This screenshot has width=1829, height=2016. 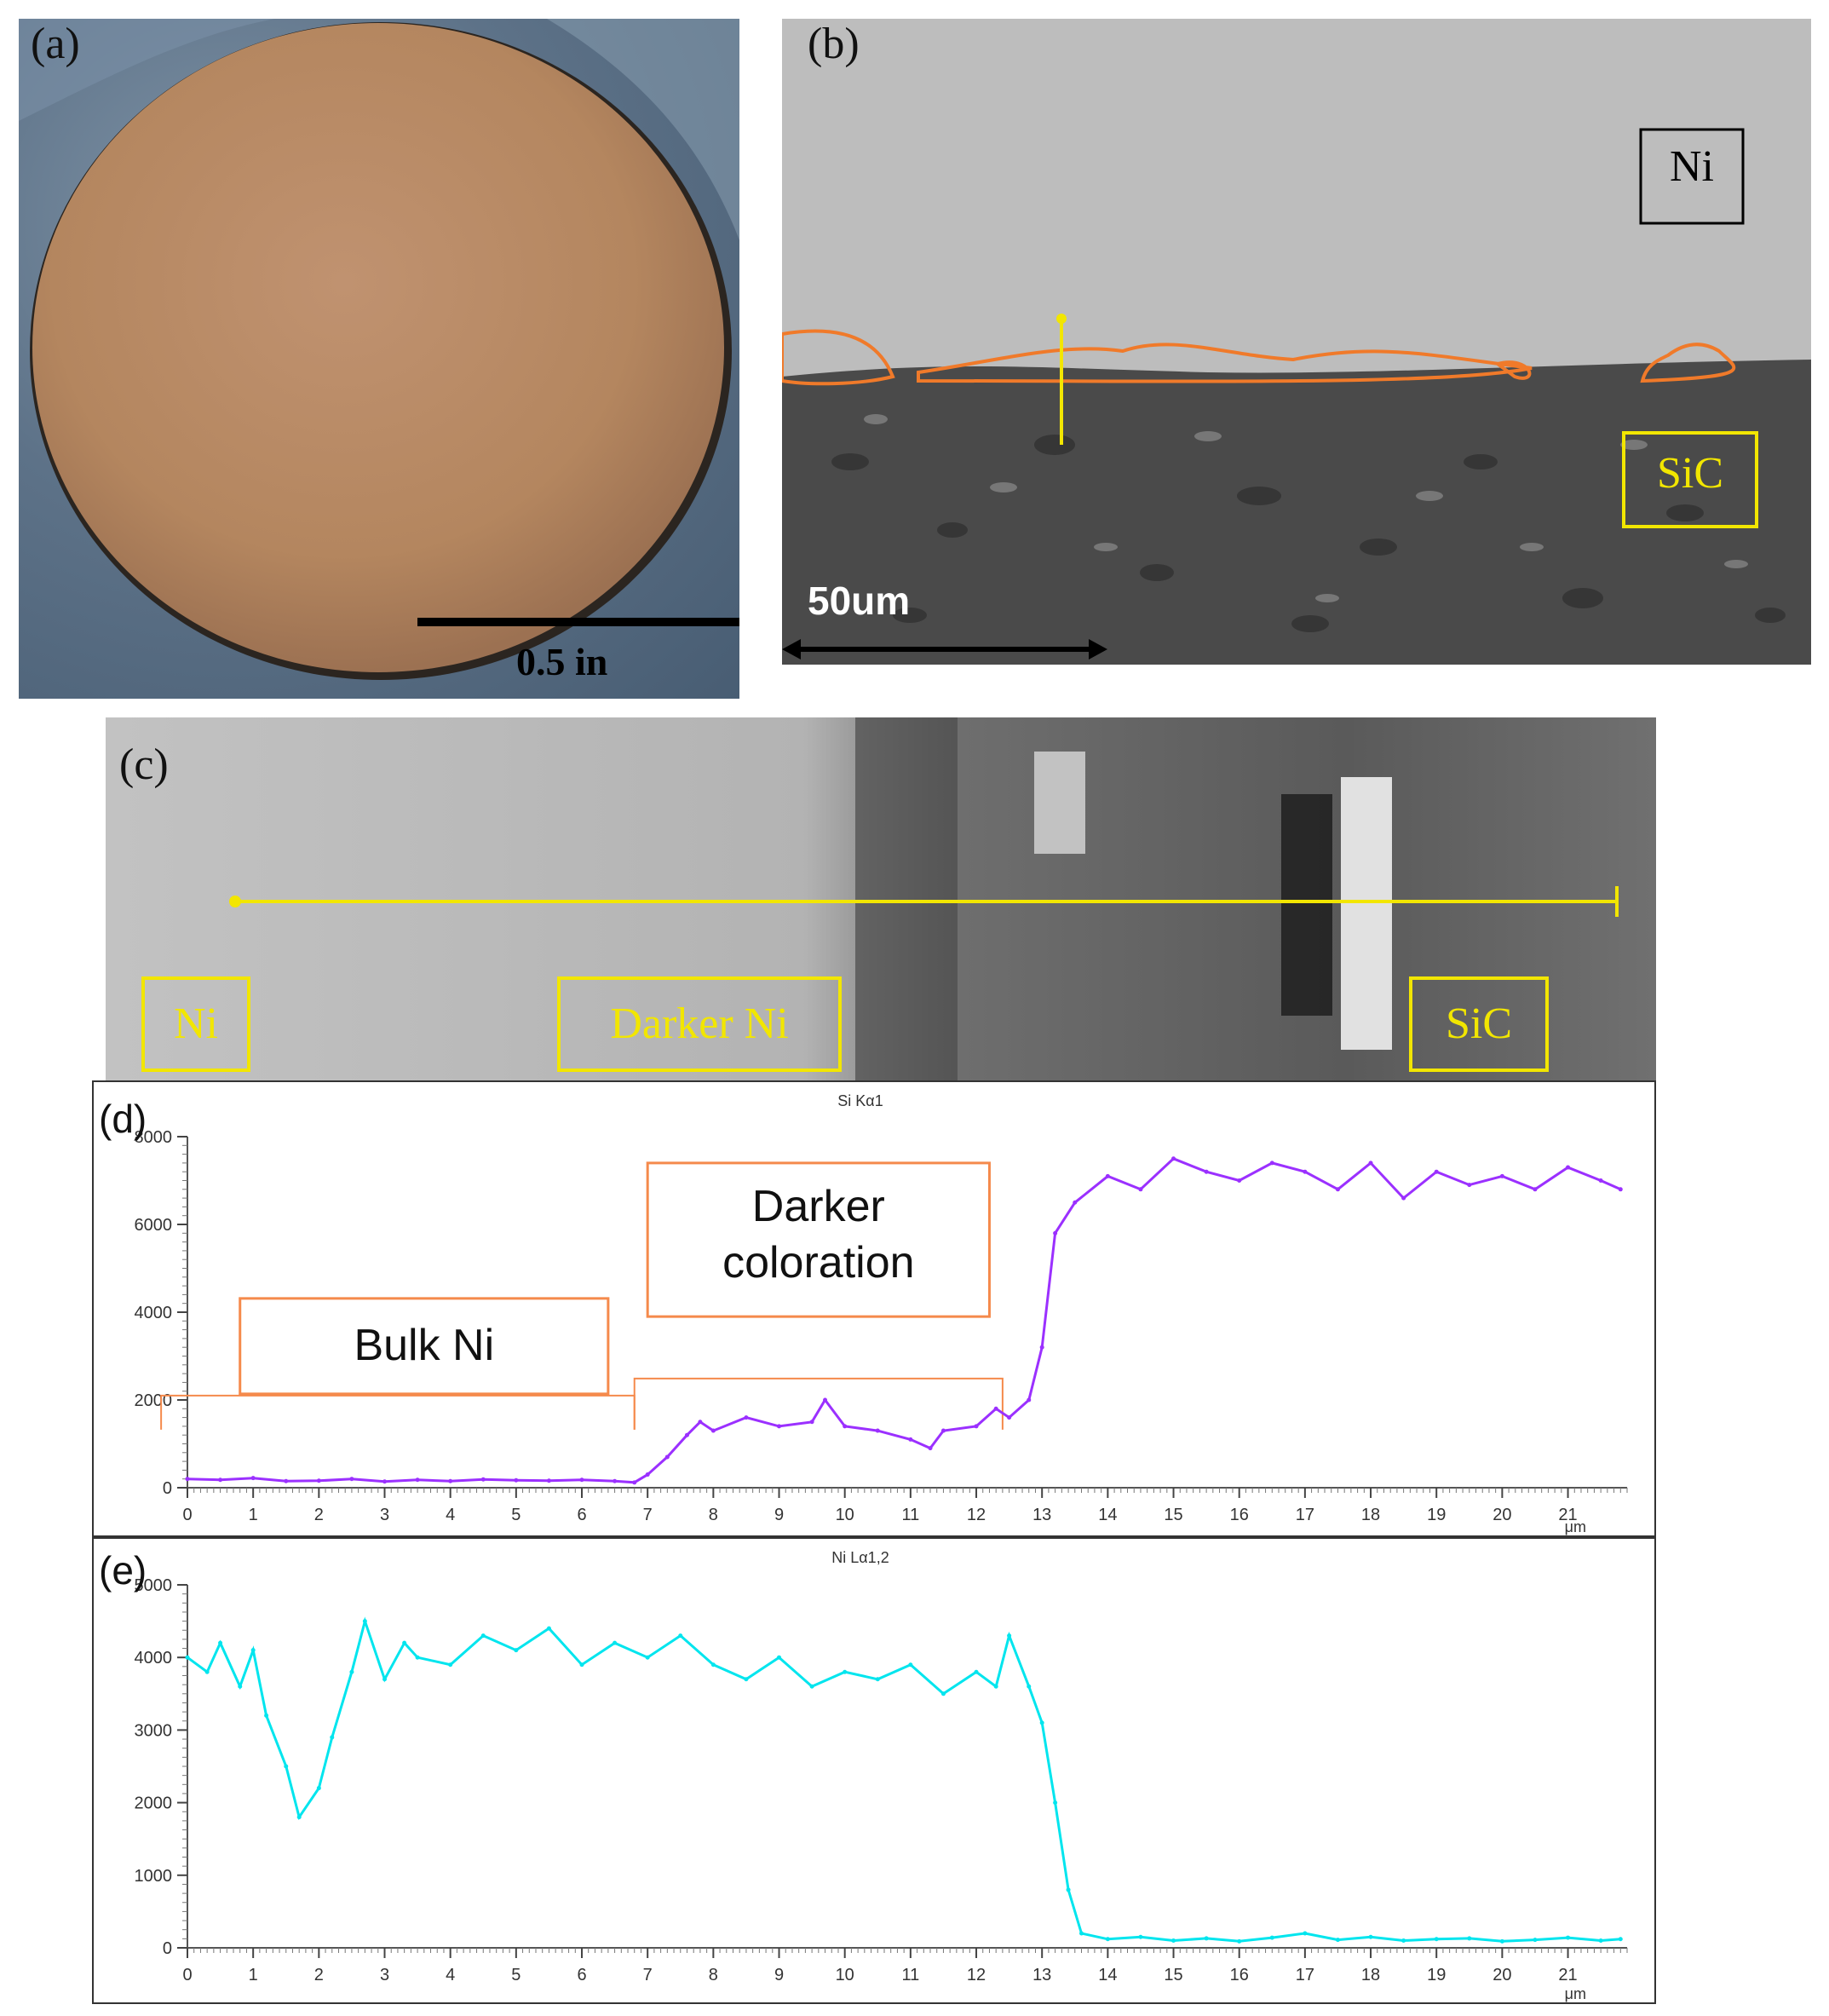 I want to click on sic-texture, so click(x=1308, y=533).